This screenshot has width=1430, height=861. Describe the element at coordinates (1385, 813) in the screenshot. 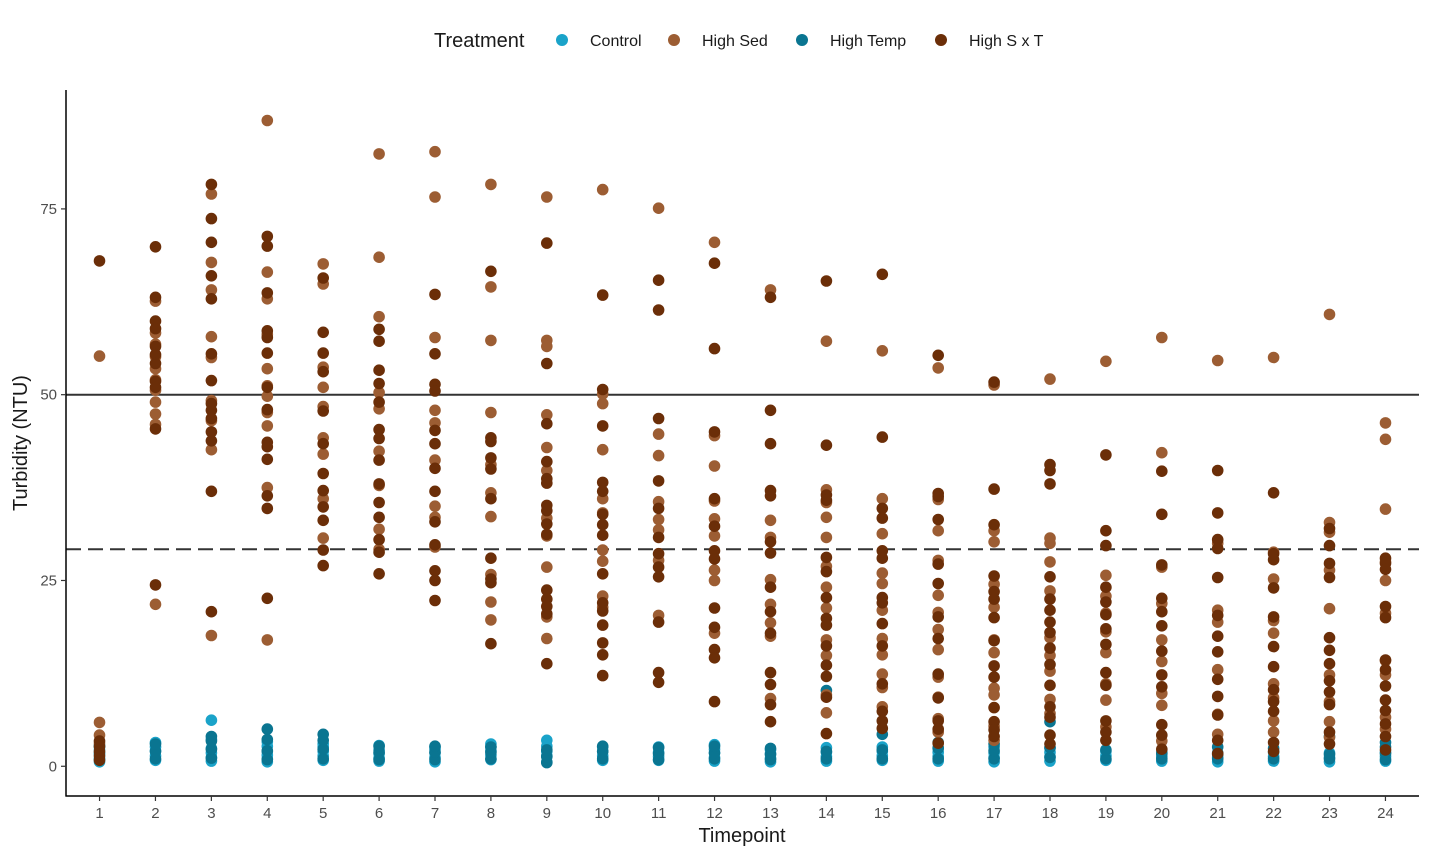

I see `x-tick-label: 24` at that location.